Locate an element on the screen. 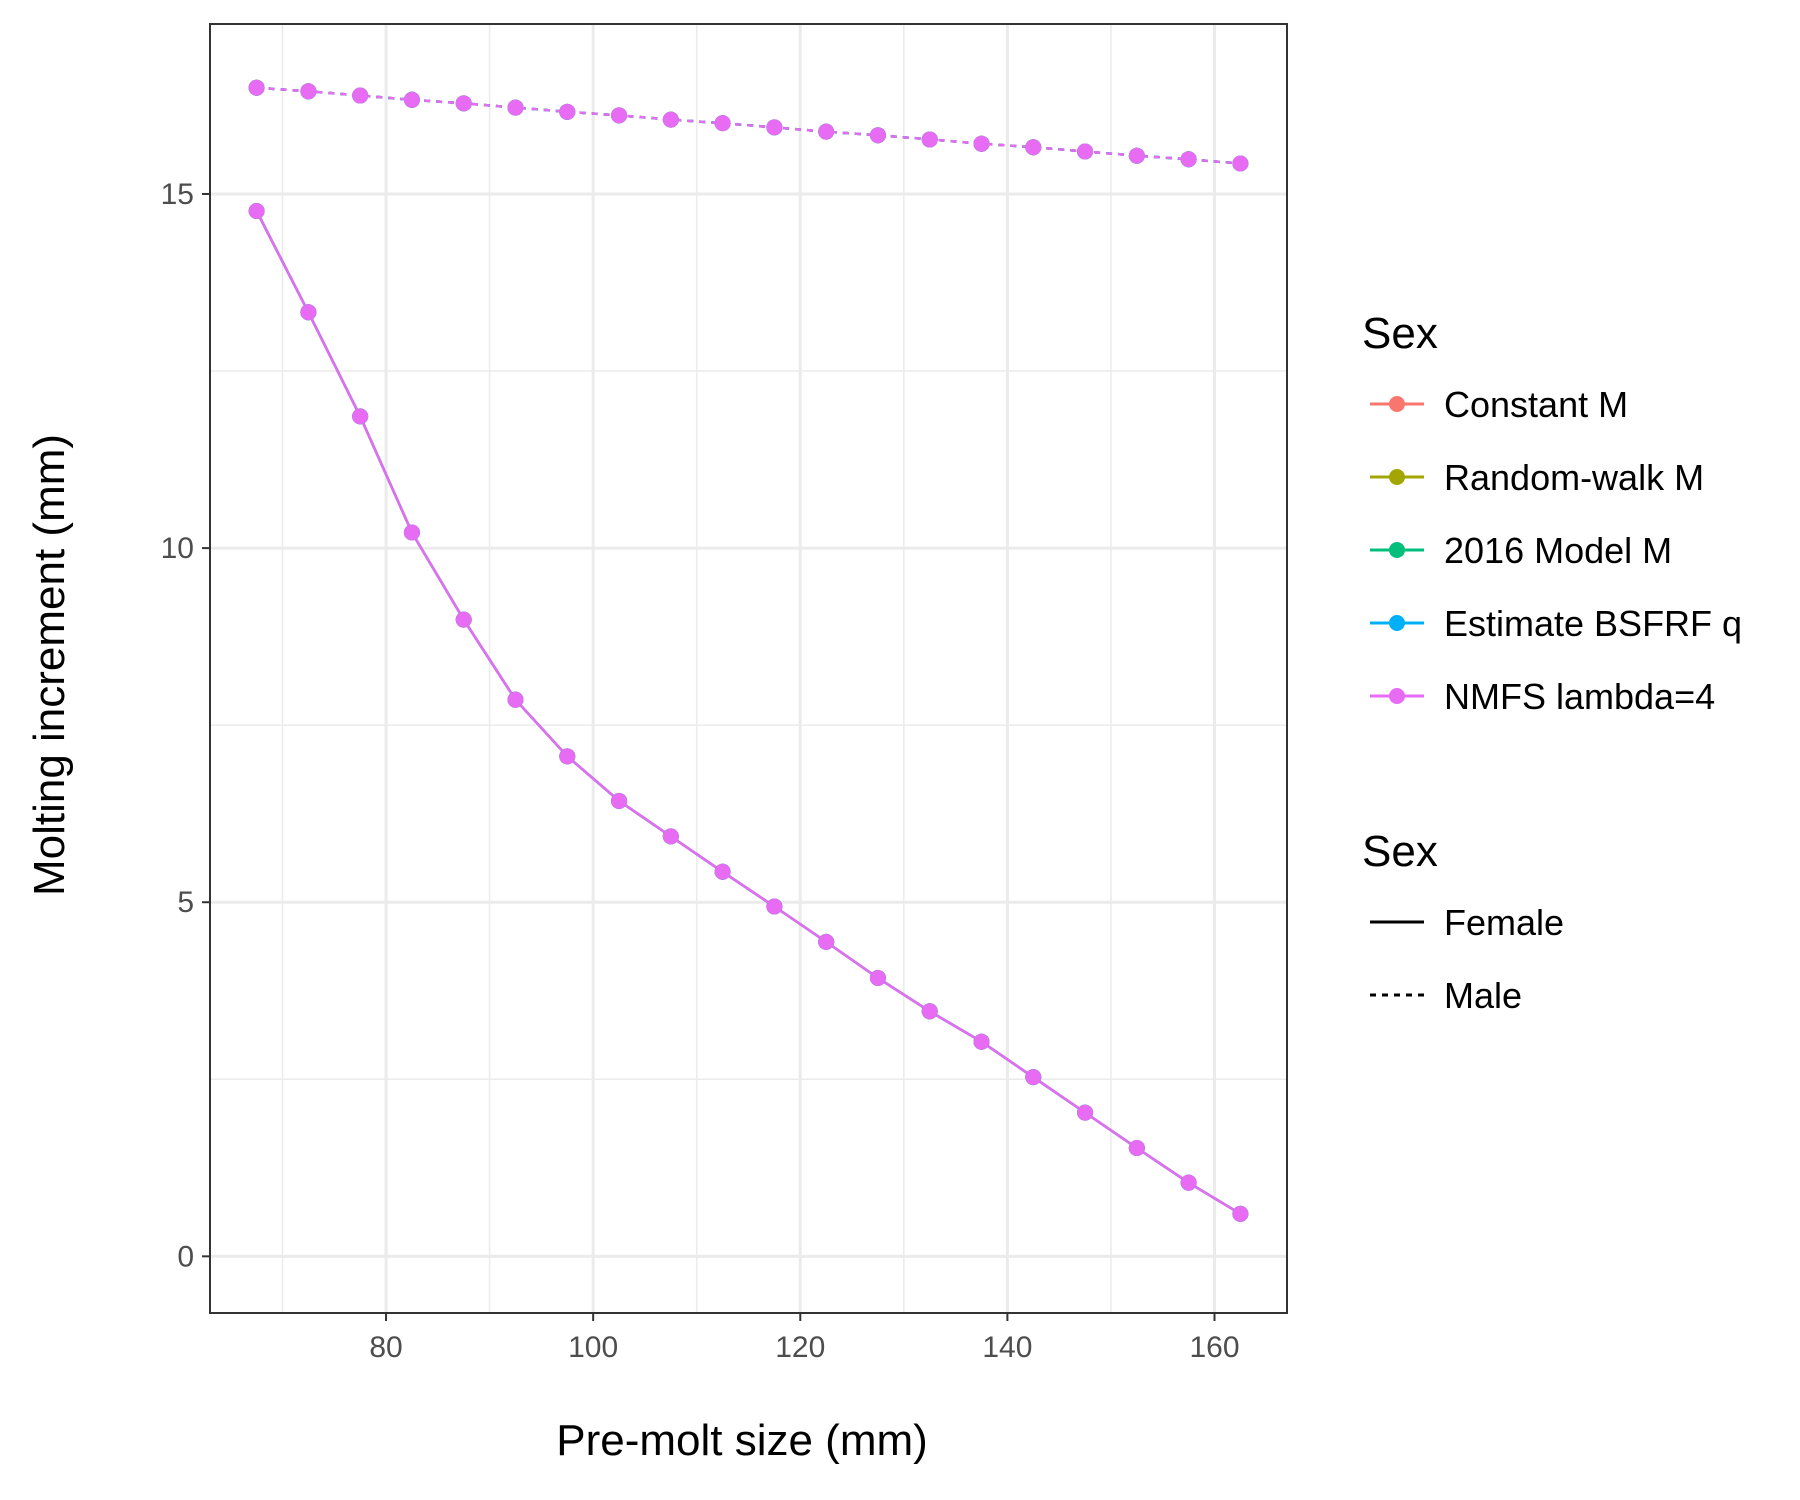 Image resolution: width=1800 pixels, height=1500 pixels. x-tick-label: 160 is located at coordinates (1214, 1347).